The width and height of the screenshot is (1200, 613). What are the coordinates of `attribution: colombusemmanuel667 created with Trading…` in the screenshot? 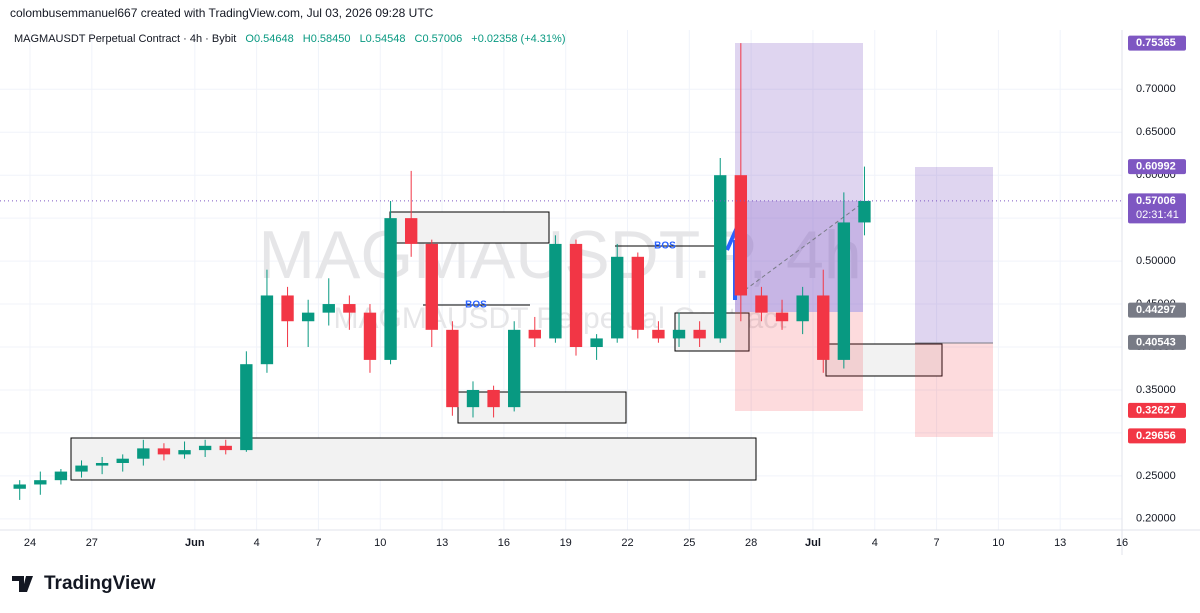 It's located at (222, 13).